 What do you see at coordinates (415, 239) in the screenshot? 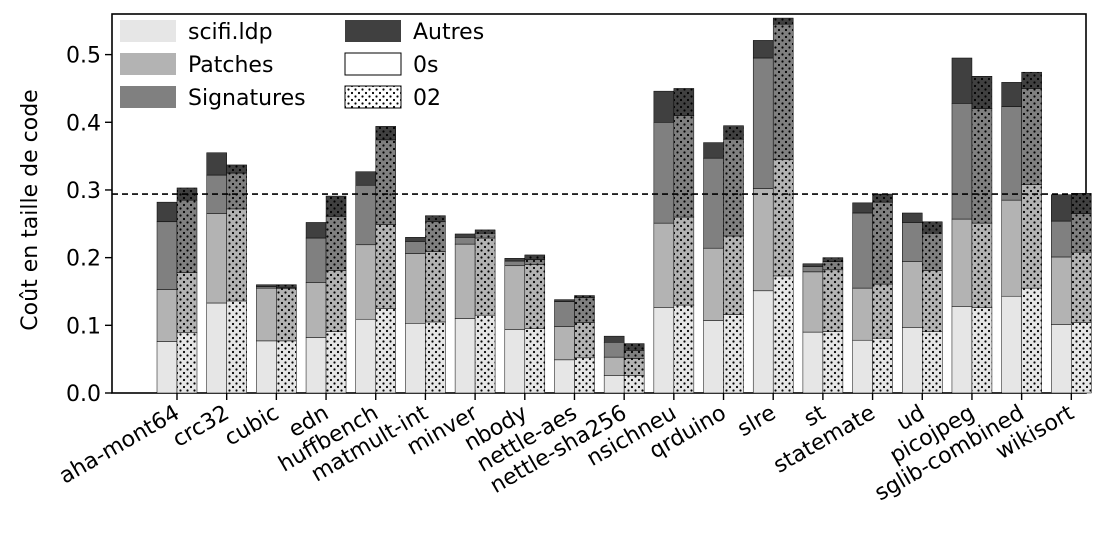
I see `bar-matmult-int-0s-Autres` at bounding box center [415, 239].